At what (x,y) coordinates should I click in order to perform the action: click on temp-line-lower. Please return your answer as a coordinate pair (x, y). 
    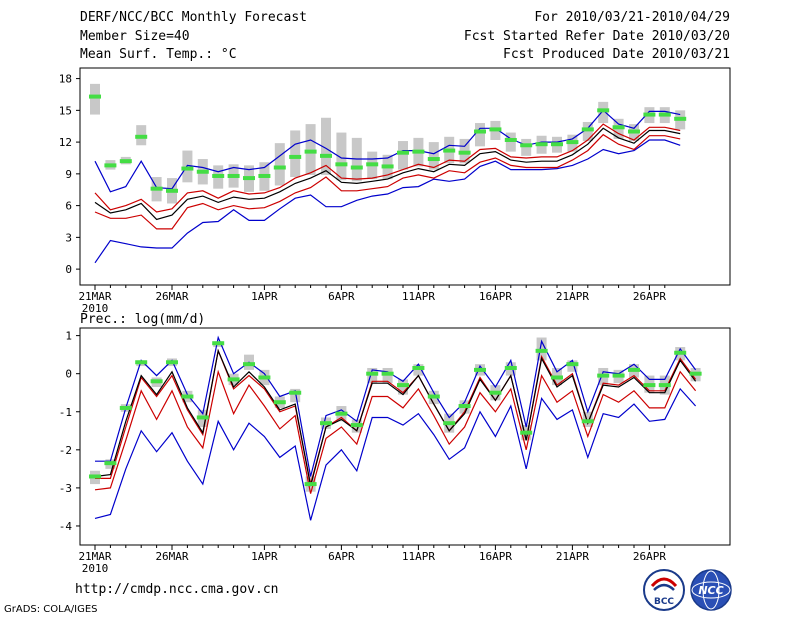
    Looking at the image, I should click on (387, 181).